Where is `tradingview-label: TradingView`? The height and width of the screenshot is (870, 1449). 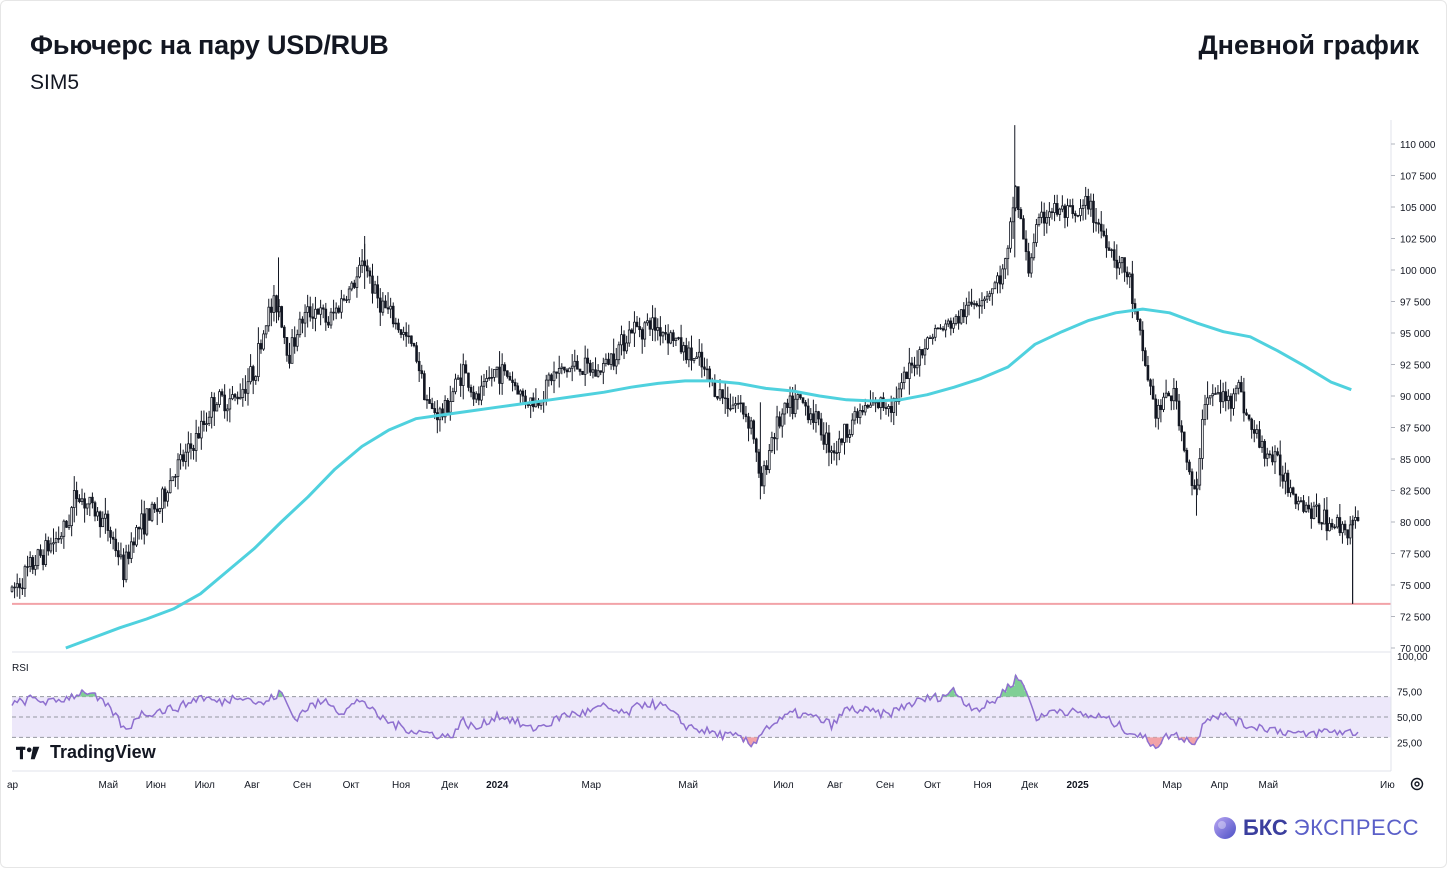
tradingview-label: TradingView is located at coordinates (103, 752).